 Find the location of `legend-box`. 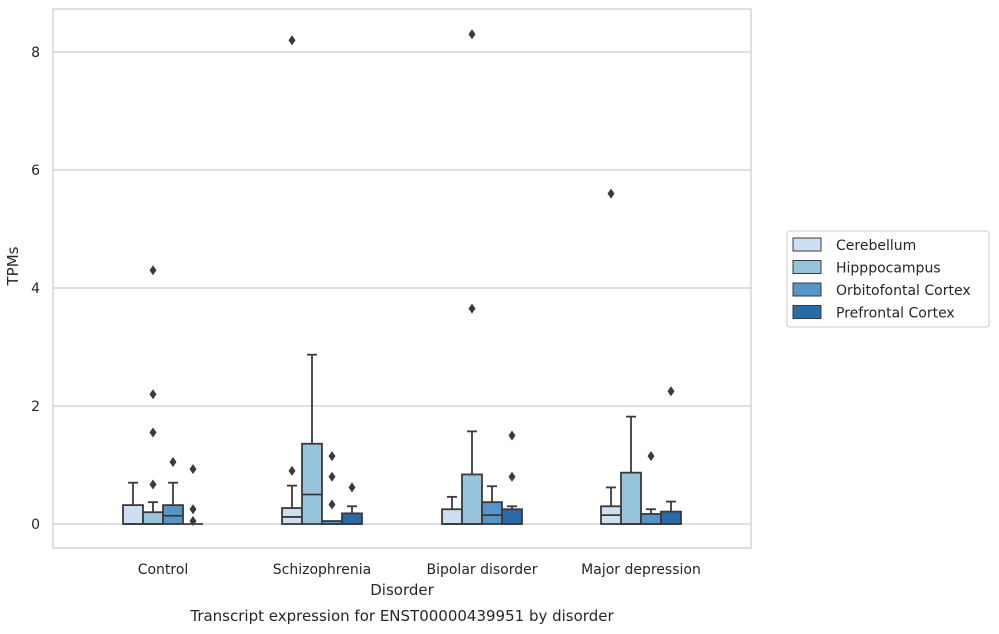

legend-box is located at coordinates (888, 279).